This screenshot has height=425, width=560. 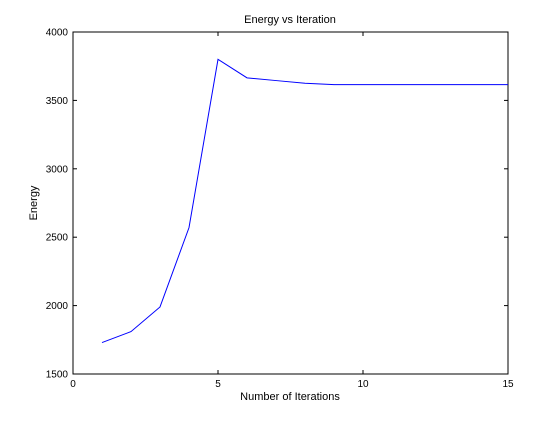 What do you see at coordinates (57, 169) in the screenshot?
I see `y-tick-label: 3000` at bounding box center [57, 169].